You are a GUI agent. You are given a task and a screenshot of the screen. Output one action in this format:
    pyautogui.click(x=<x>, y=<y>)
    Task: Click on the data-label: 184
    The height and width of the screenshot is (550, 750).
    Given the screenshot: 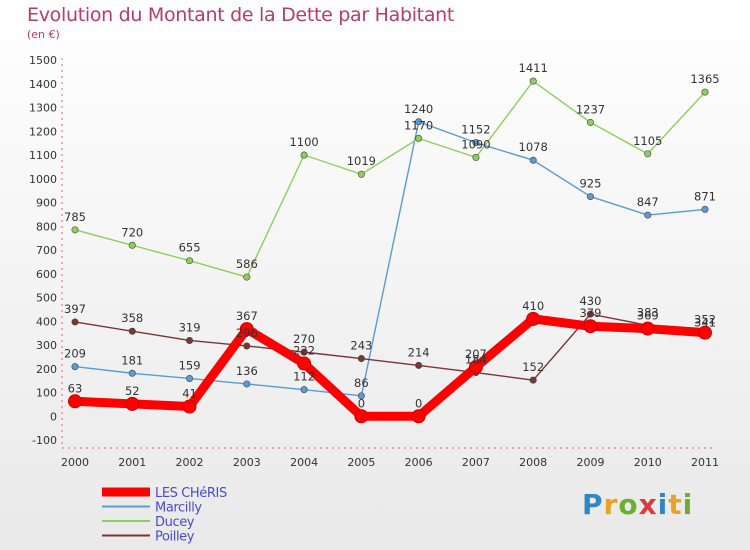 What is the action you would take?
    pyautogui.click(x=476, y=360)
    